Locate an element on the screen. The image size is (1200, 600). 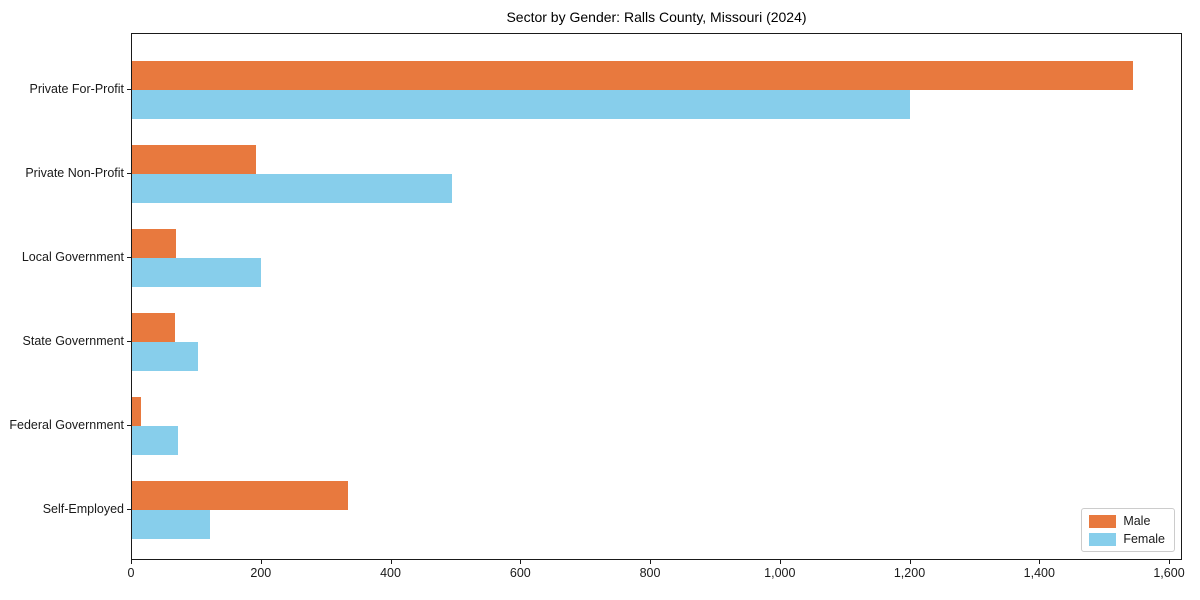
bar-female-federal-government is located at coordinates (155, 440).